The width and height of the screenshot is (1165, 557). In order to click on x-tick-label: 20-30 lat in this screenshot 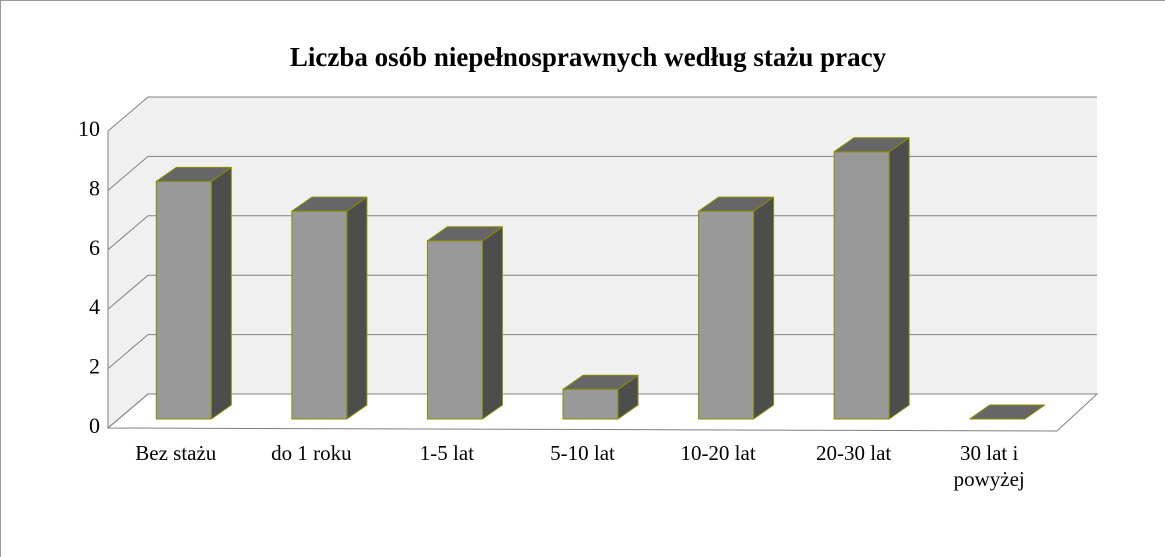, I will do `click(854, 453)`.